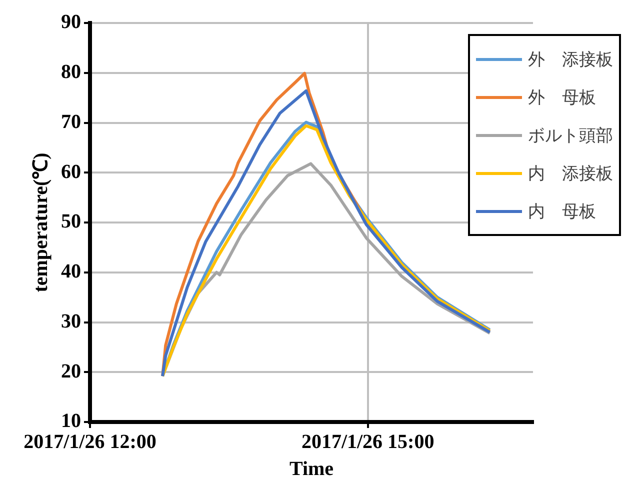  What do you see at coordinates (71, 271) in the screenshot?
I see `y-tick-label: 40` at bounding box center [71, 271].